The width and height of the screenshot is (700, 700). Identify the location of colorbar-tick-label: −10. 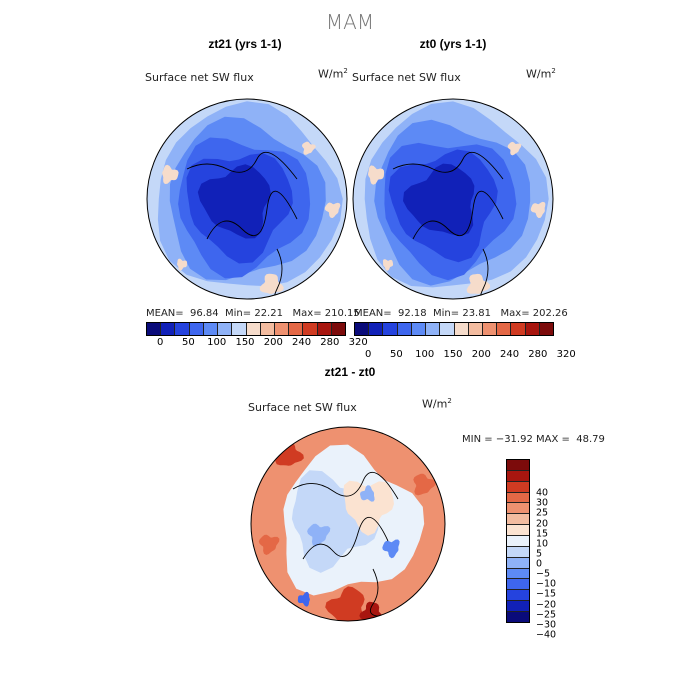
(546, 584).